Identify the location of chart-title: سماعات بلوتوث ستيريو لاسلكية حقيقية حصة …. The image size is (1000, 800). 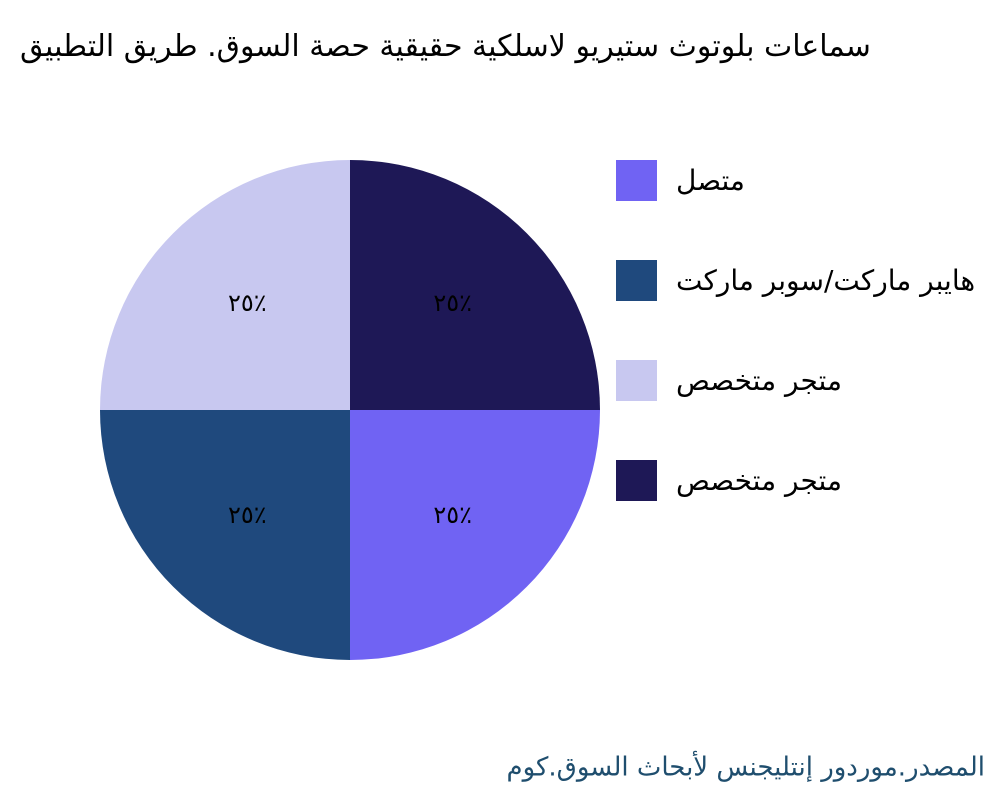
(445, 46).